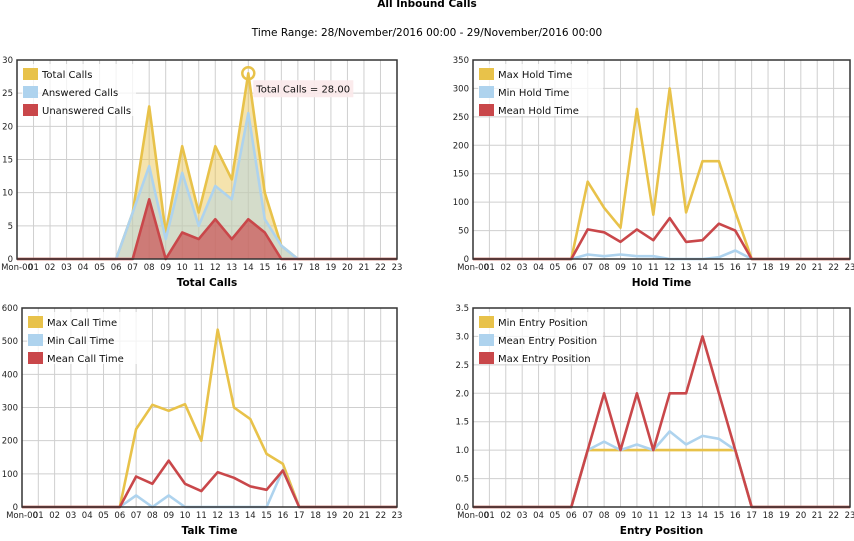 This screenshot has width=854, height=541. I want to click on legend-label: Mean Entry Position, so click(547, 341).